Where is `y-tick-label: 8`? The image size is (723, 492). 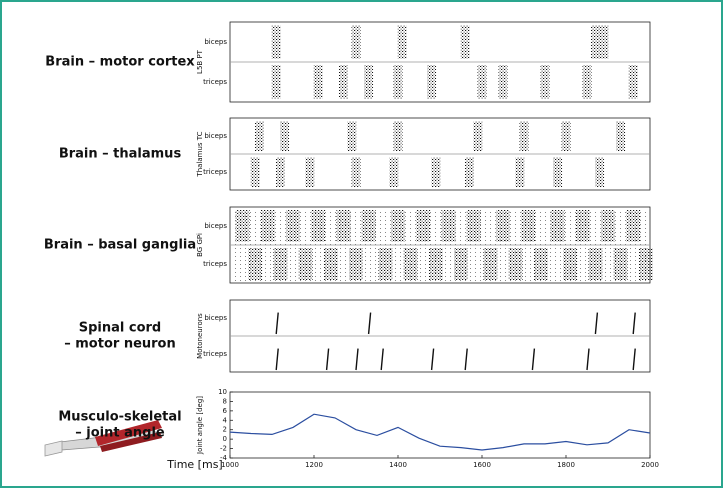
y-tick-label: 8 is located at coordinates (225, 401).